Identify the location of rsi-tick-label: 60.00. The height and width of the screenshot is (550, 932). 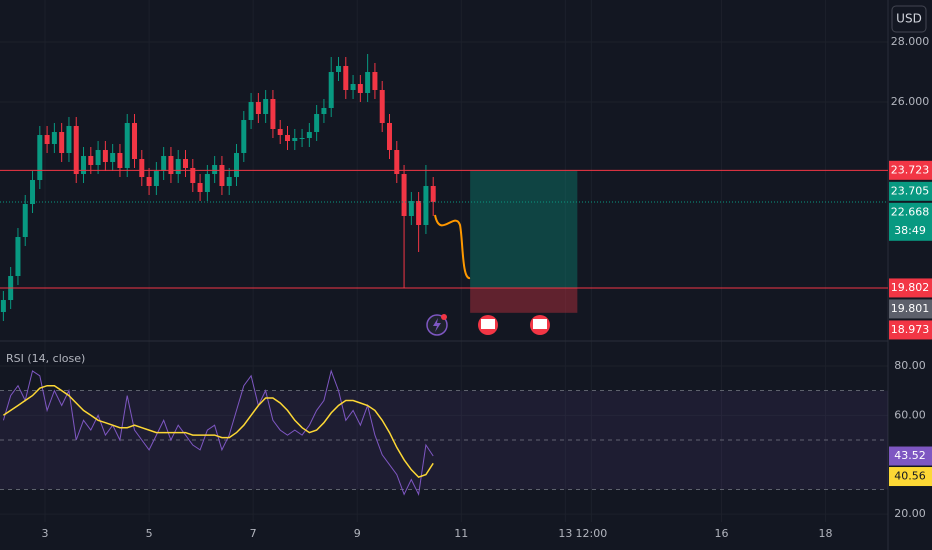
(910, 414).